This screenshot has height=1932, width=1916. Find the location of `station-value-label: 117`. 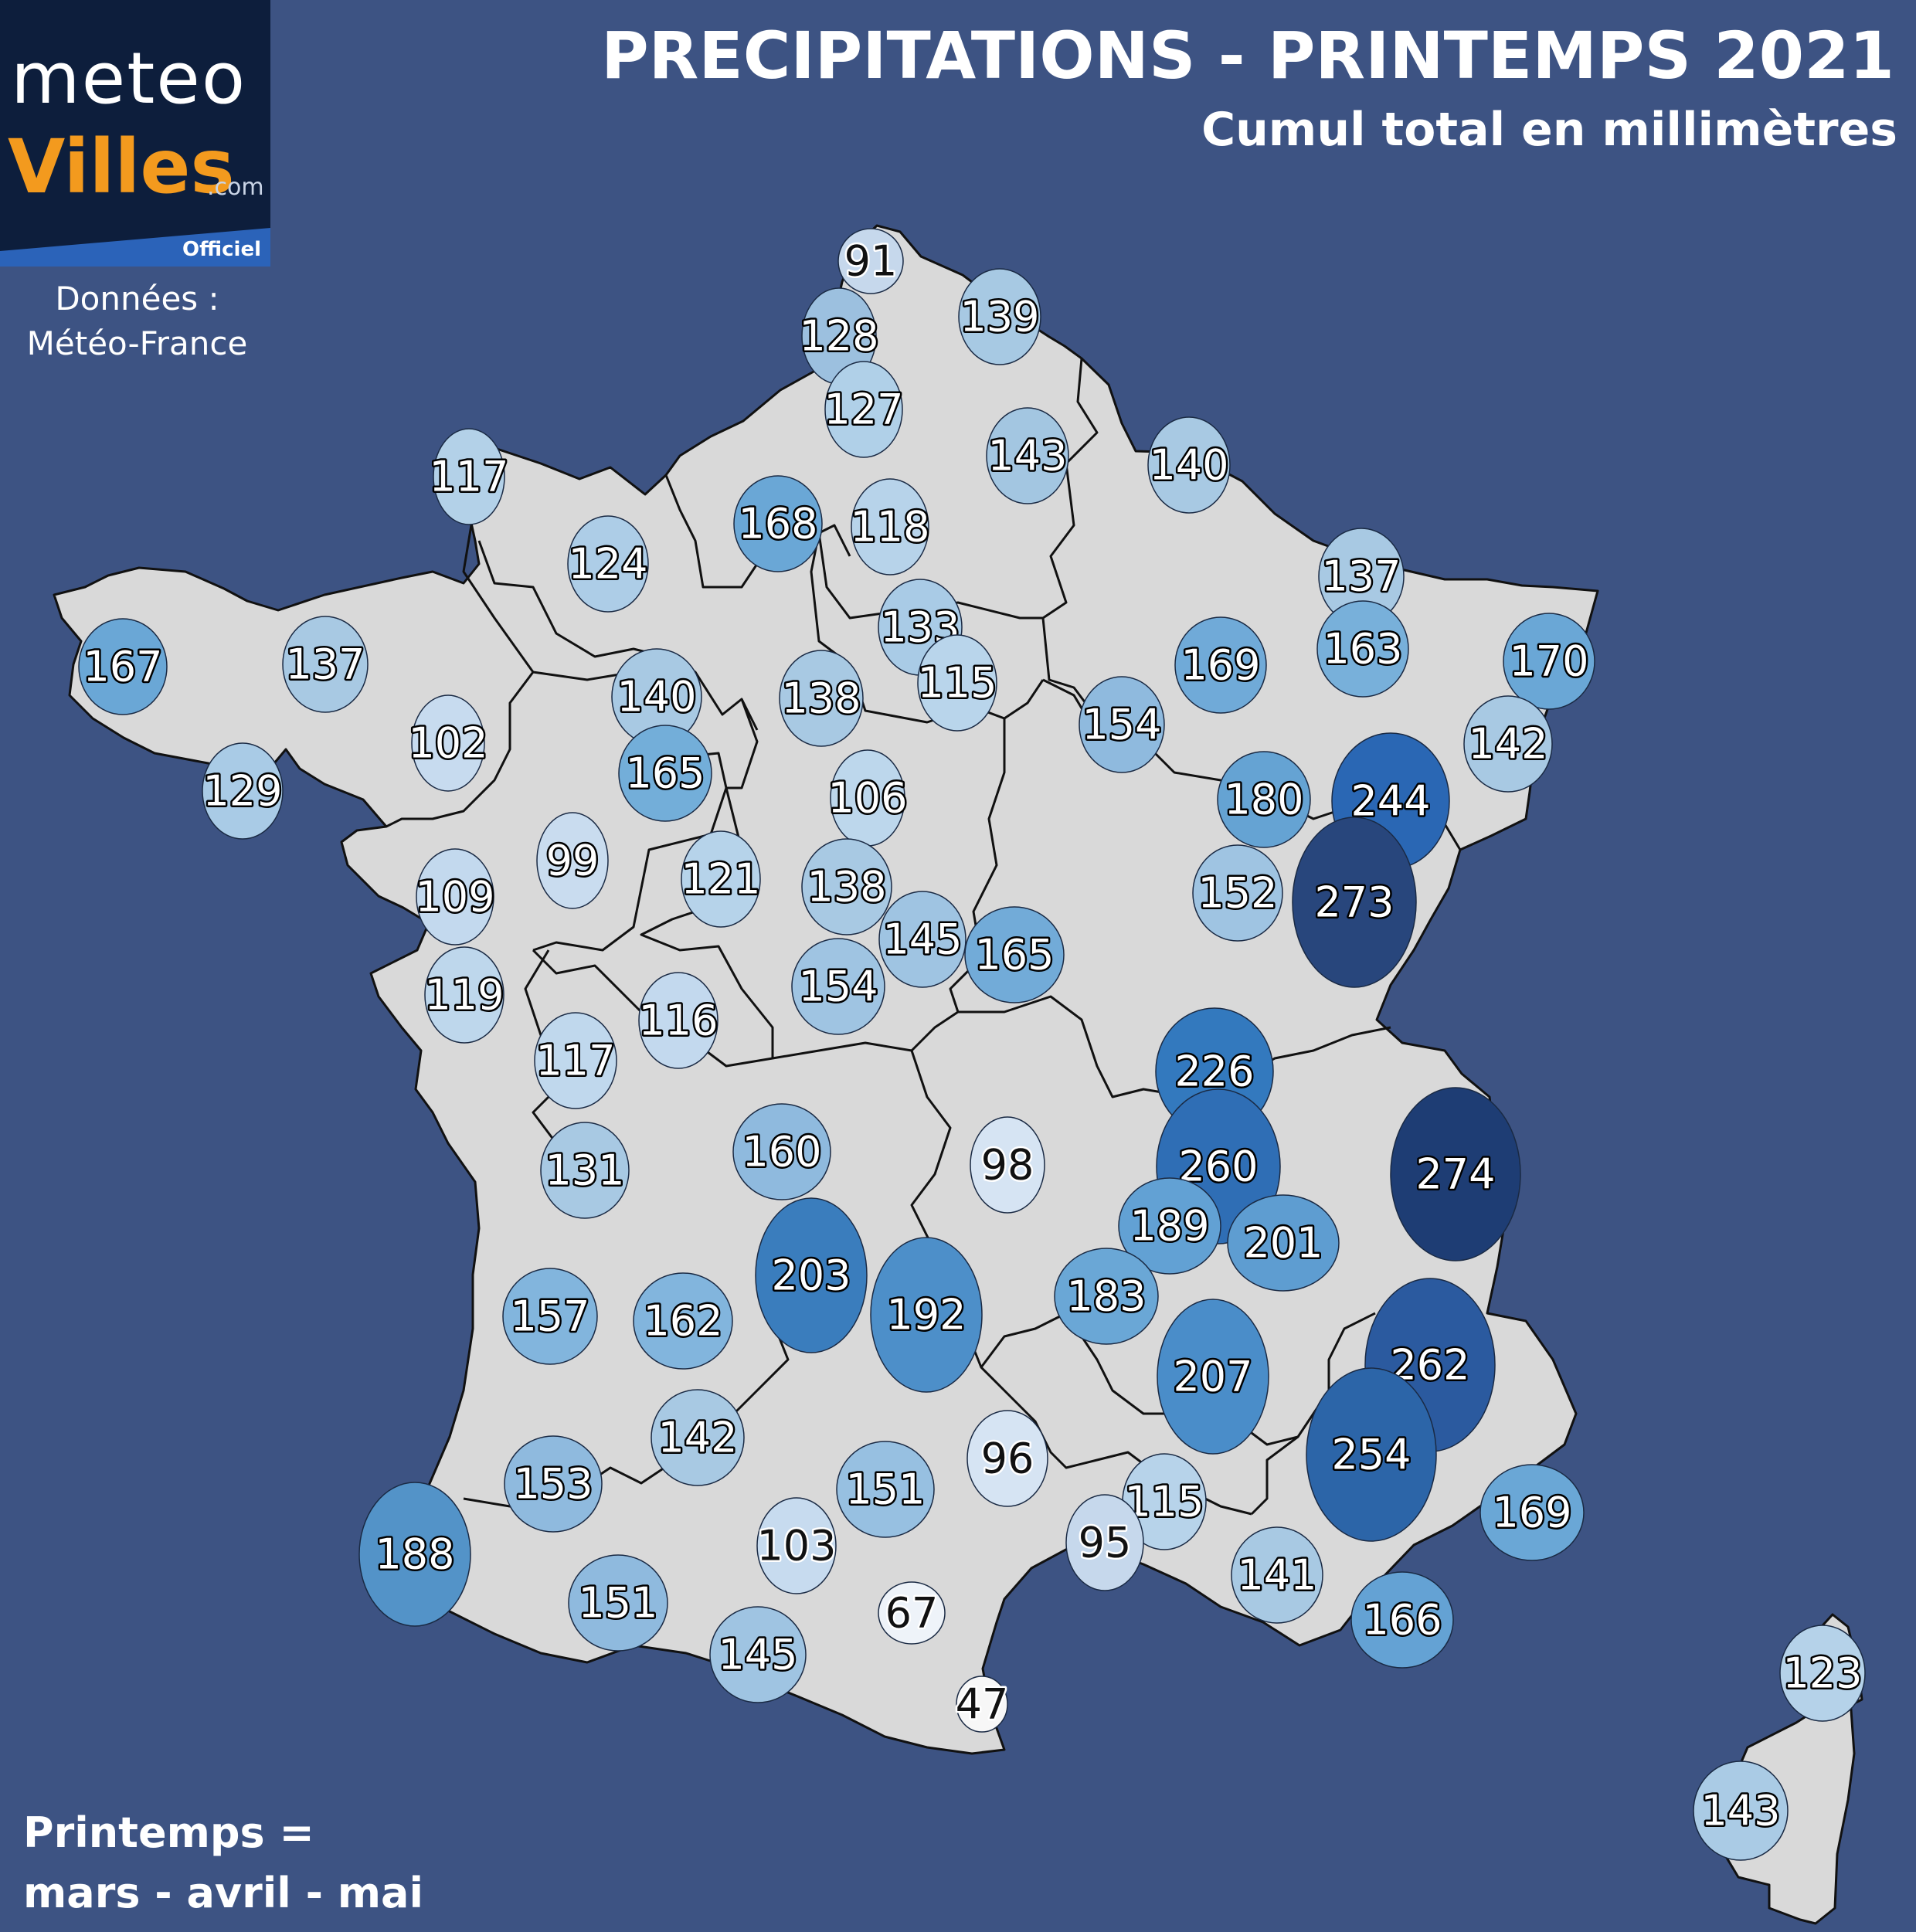

station-value-label: 117 is located at coordinates (468, 477).